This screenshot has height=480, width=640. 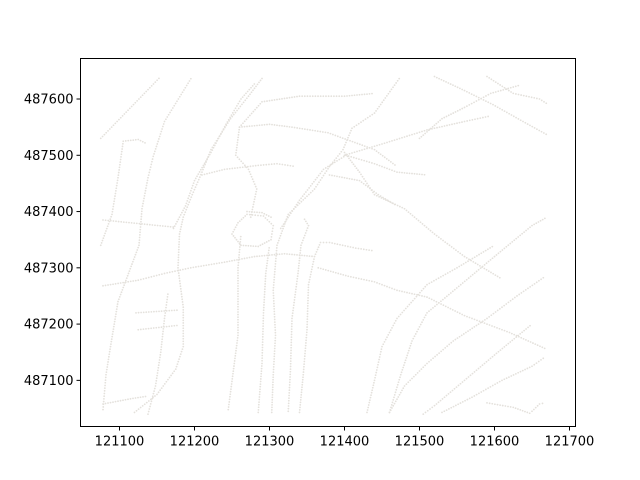 I want to click on y-tick-label: 487300, so click(x=49, y=268).